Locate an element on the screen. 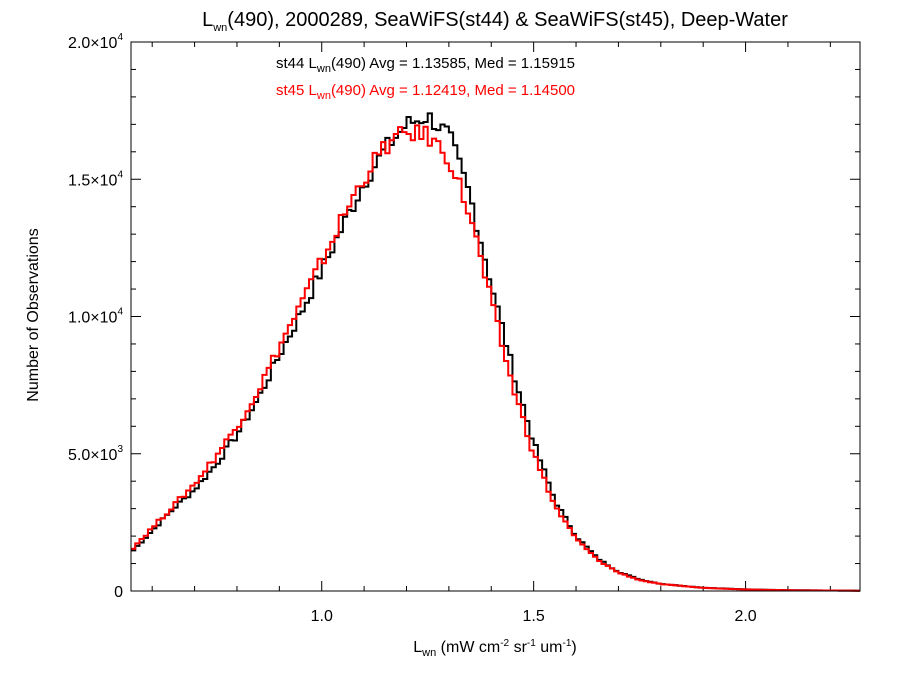  y-axis-label: Number of Observations is located at coordinates (33, 314).